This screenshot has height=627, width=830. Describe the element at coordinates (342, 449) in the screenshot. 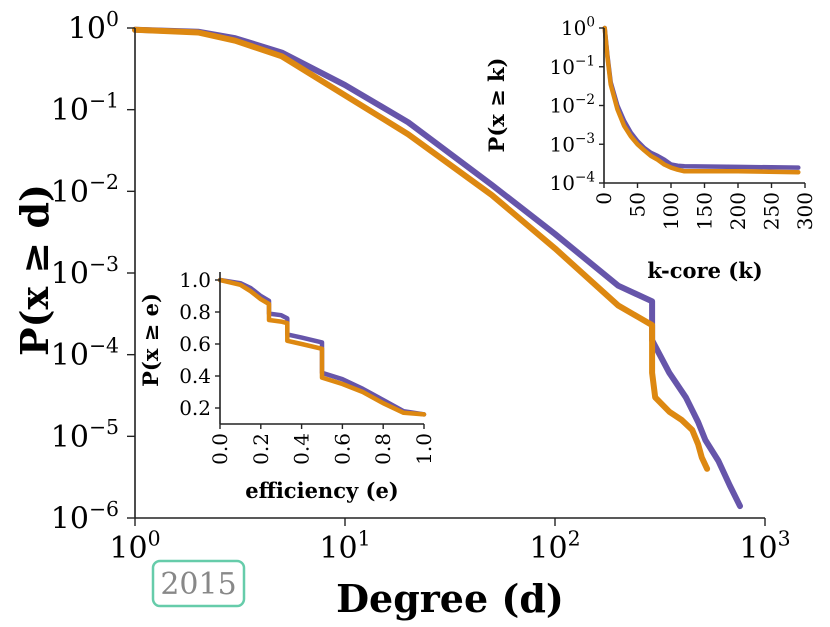

I see `inset_efficiency-xtick-label: 0.6` at that location.